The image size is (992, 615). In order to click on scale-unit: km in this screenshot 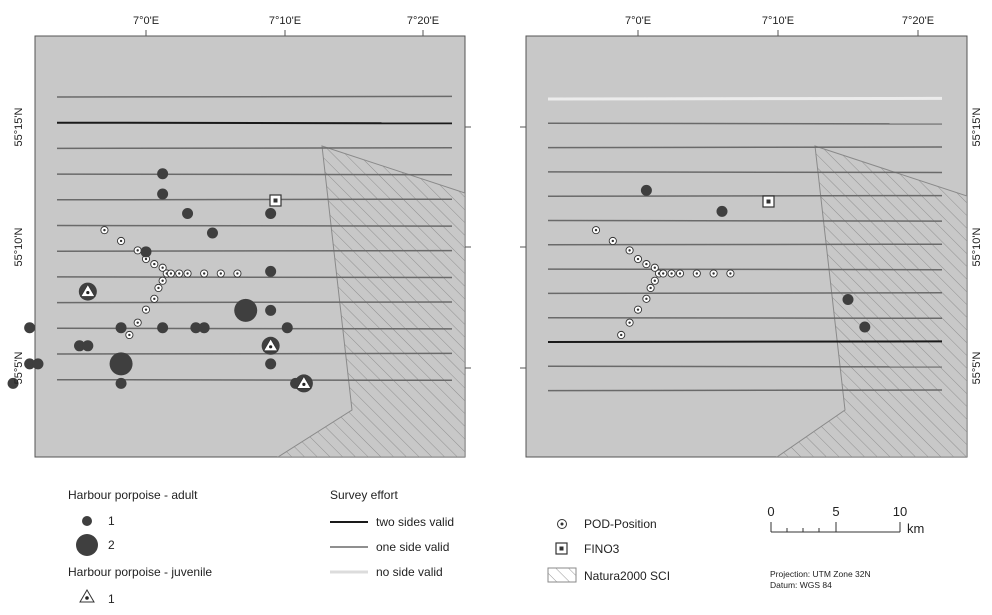, I will do `click(915, 528)`.